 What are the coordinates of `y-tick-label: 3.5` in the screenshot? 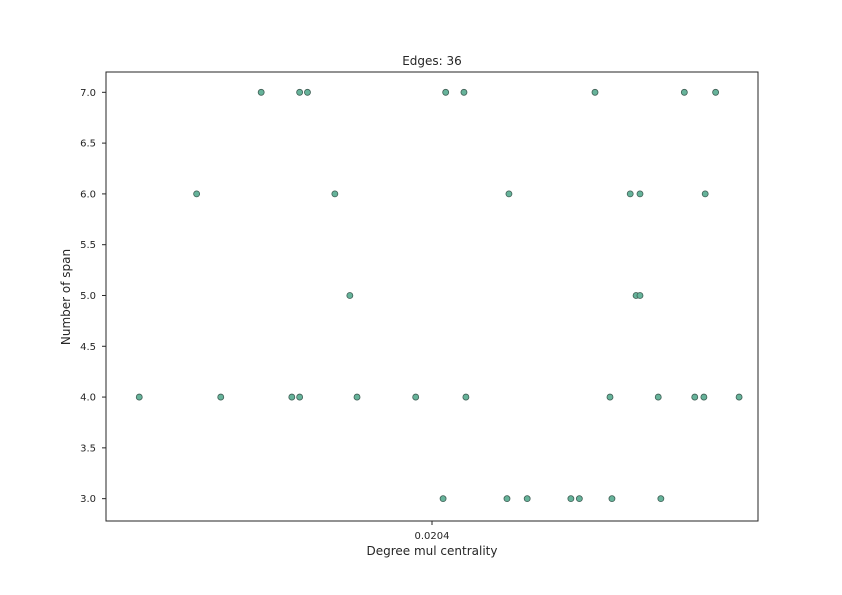 It's located at (88, 448).